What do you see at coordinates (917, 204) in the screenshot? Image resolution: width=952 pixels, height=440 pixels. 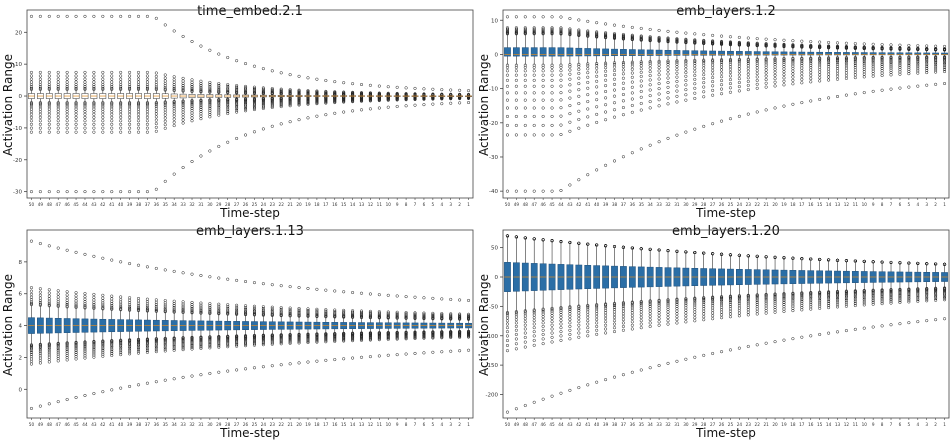 I see `x-tick-label: 4` at bounding box center [917, 204].